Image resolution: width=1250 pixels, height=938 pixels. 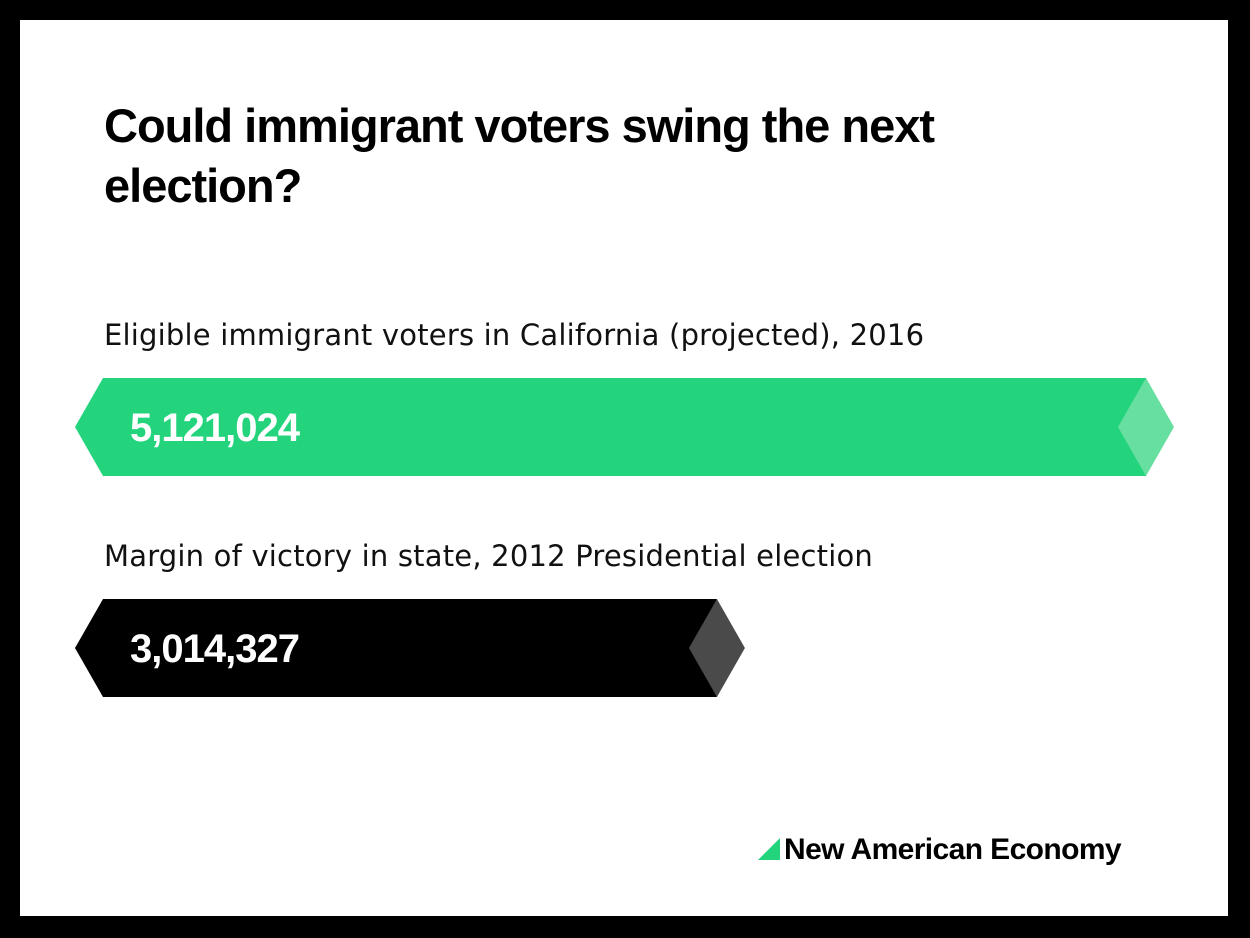 I want to click on bar-value-label-1: 3,014,327, so click(x=214, y=649).